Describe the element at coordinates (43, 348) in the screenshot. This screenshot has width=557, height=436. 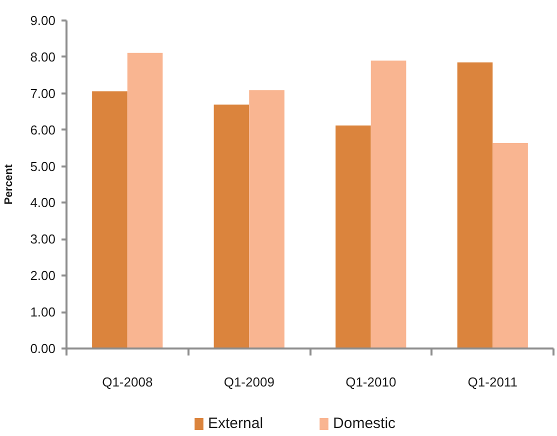
I see `y-tick-label: 0.00` at that location.